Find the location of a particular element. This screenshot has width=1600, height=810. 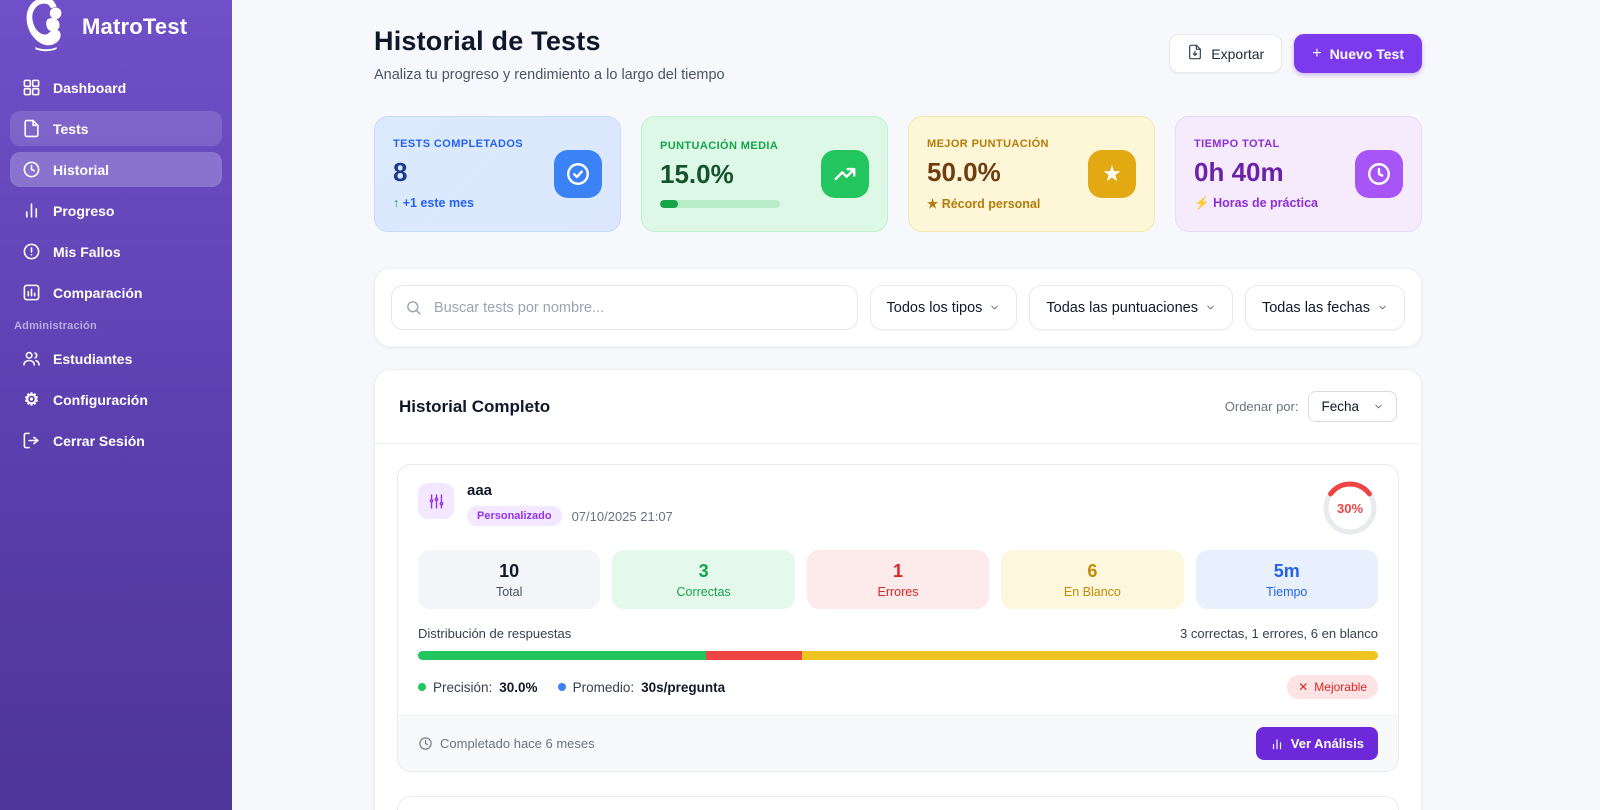

precision-metric: Precisión: 30.0% is located at coordinates (478, 687).